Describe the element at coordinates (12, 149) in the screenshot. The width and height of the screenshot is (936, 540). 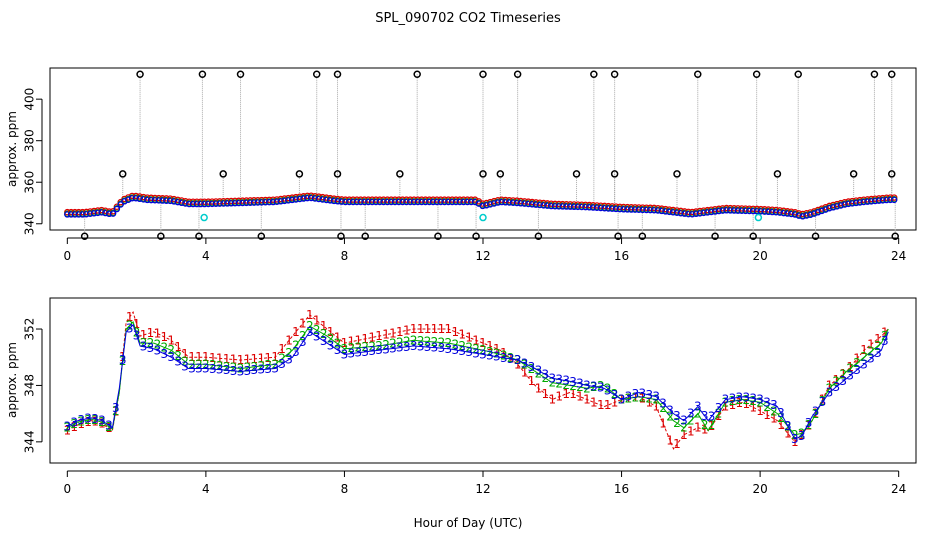
I see `top-y-axis-label: approx. ppm` at that location.